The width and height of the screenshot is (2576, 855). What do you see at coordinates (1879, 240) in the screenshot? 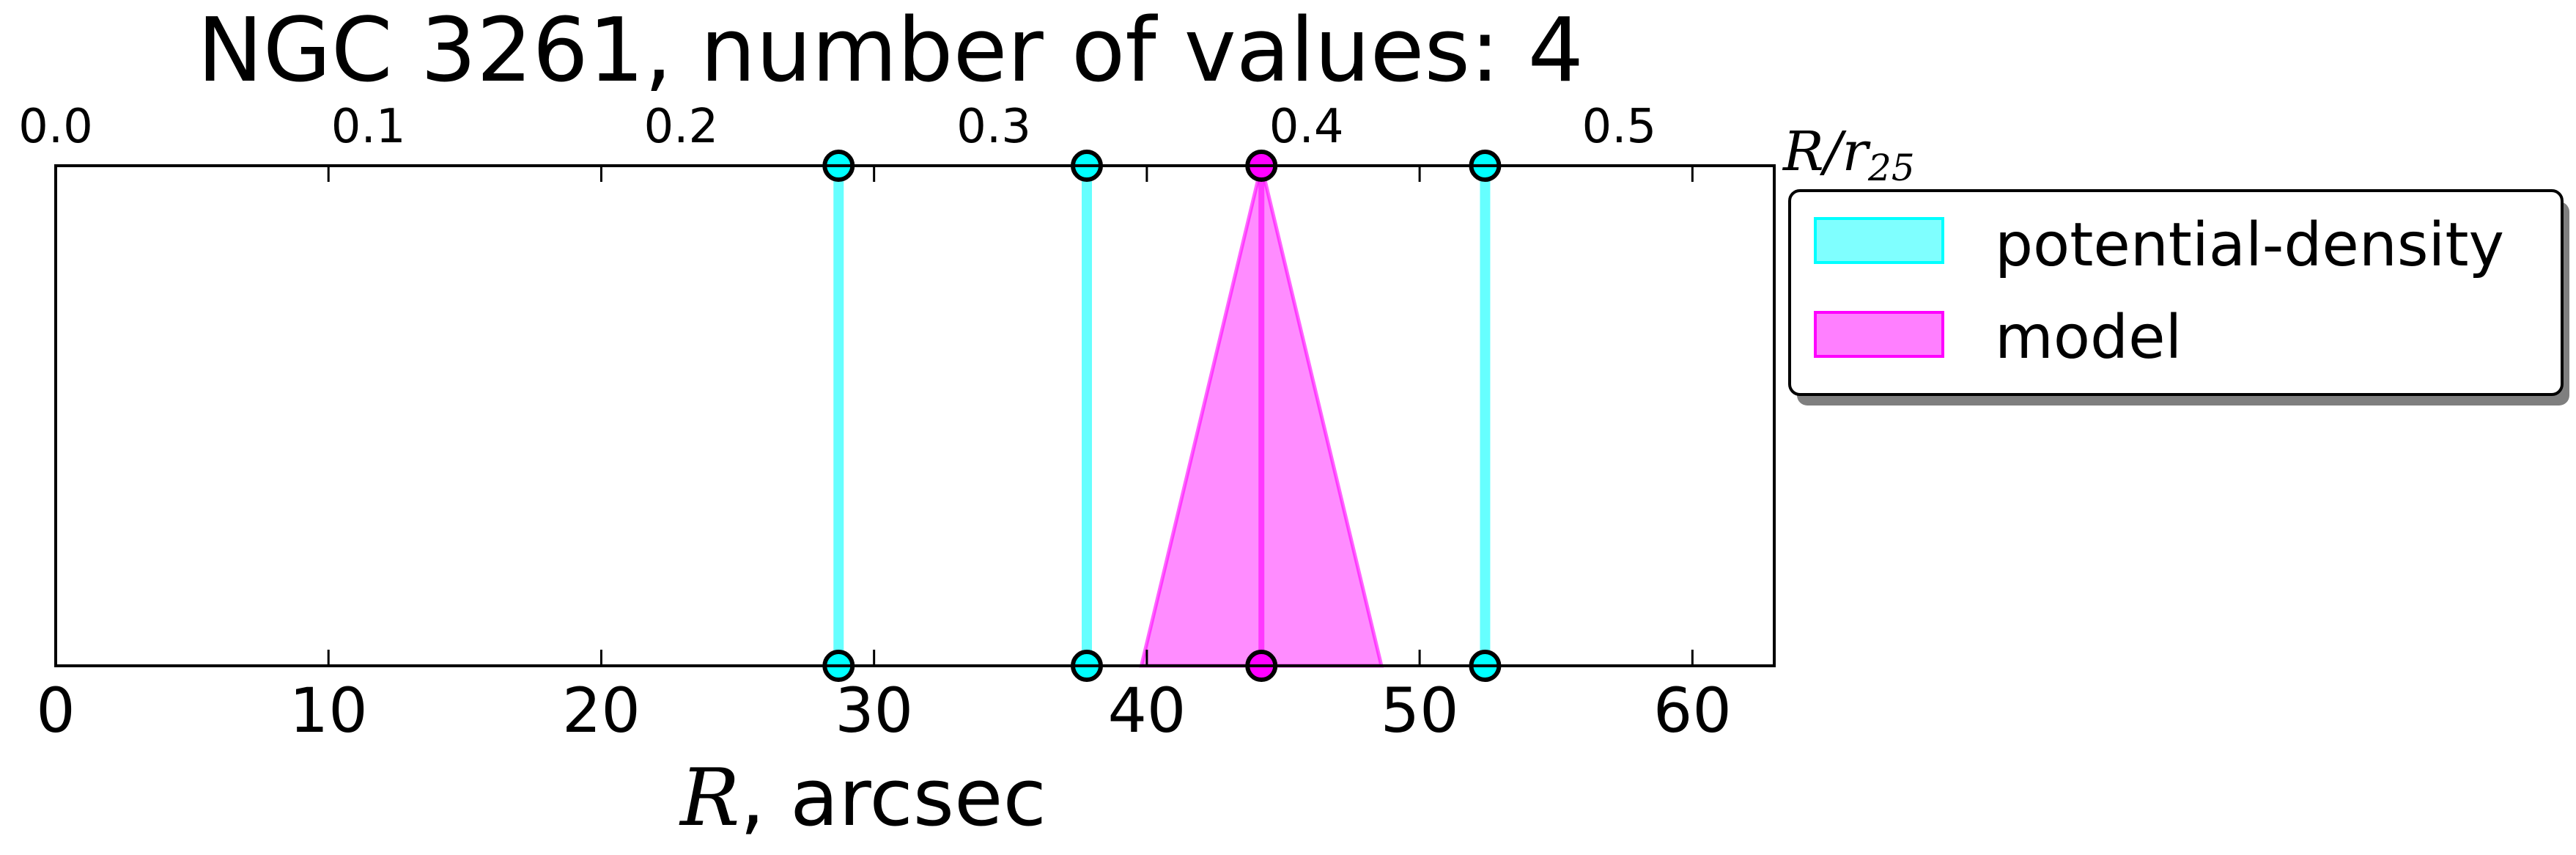
I see `legend-swatch-potential-density` at bounding box center [1879, 240].